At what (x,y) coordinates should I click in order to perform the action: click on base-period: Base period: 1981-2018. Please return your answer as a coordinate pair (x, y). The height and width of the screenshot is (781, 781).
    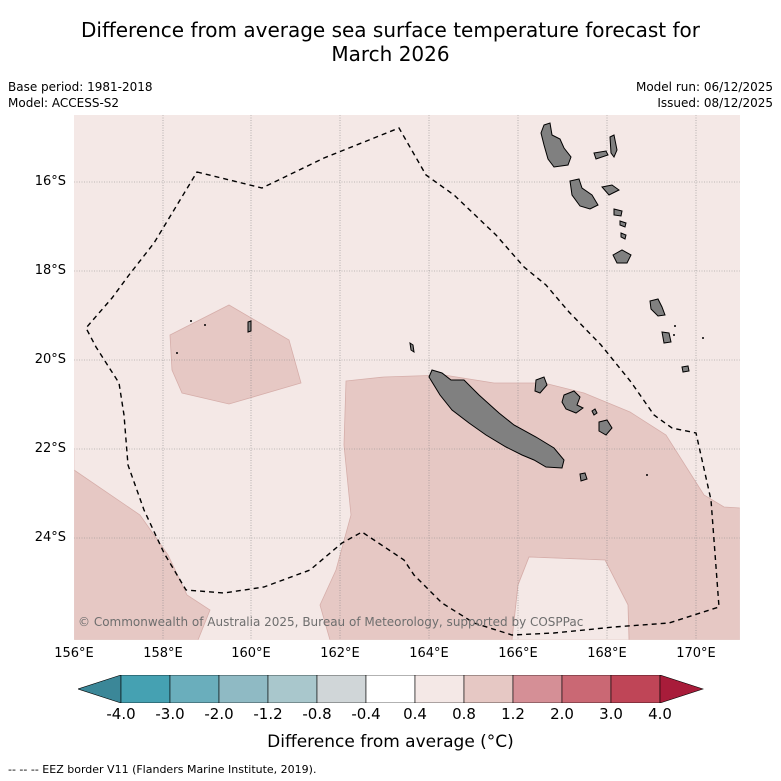
    Looking at the image, I should click on (80, 87).